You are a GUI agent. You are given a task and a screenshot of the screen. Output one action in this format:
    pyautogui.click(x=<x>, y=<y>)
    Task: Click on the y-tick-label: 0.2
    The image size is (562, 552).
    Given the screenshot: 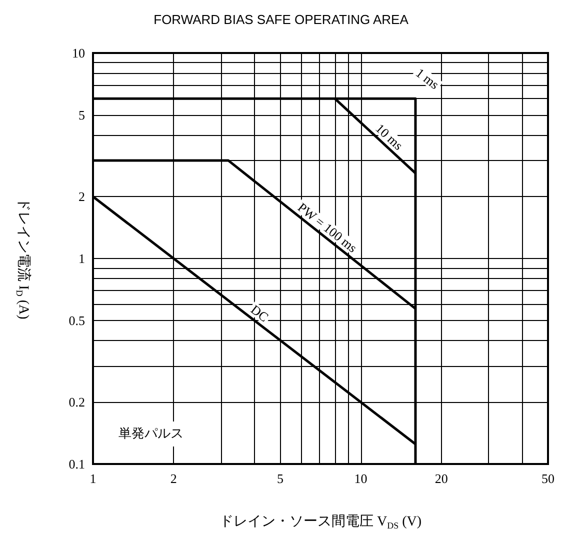 What is the action you would take?
    pyautogui.click(x=76, y=402)
    